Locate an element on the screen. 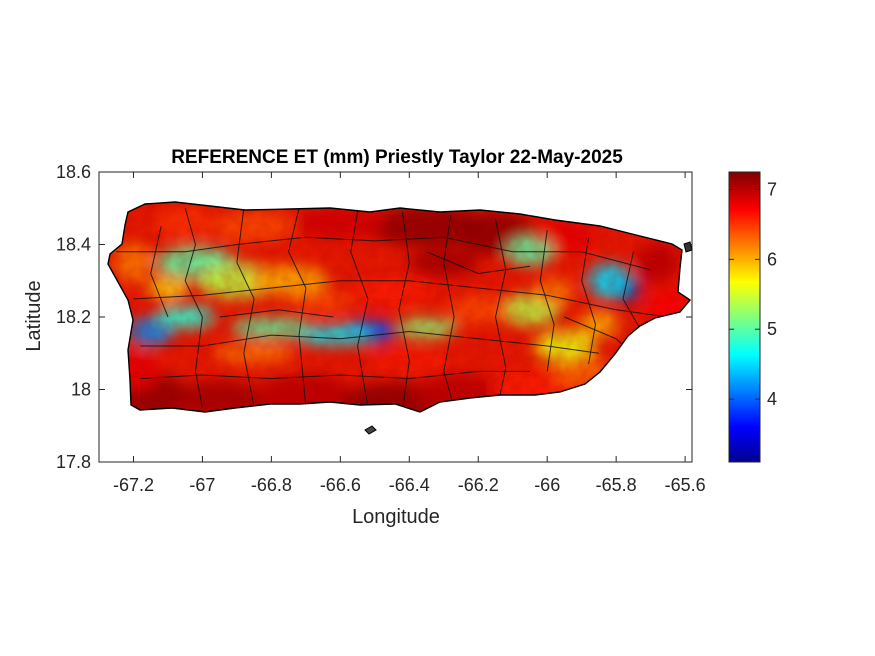 This screenshot has height=656, width=875. y-tick-label: 18 is located at coordinates (81, 390).